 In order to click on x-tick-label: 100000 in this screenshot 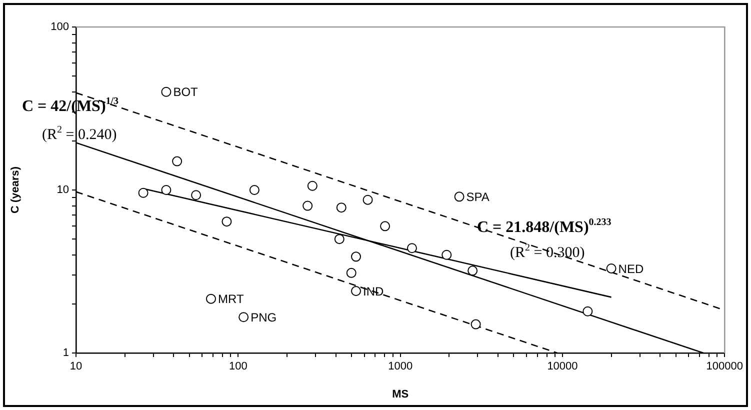, I will do `click(725, 366)`.